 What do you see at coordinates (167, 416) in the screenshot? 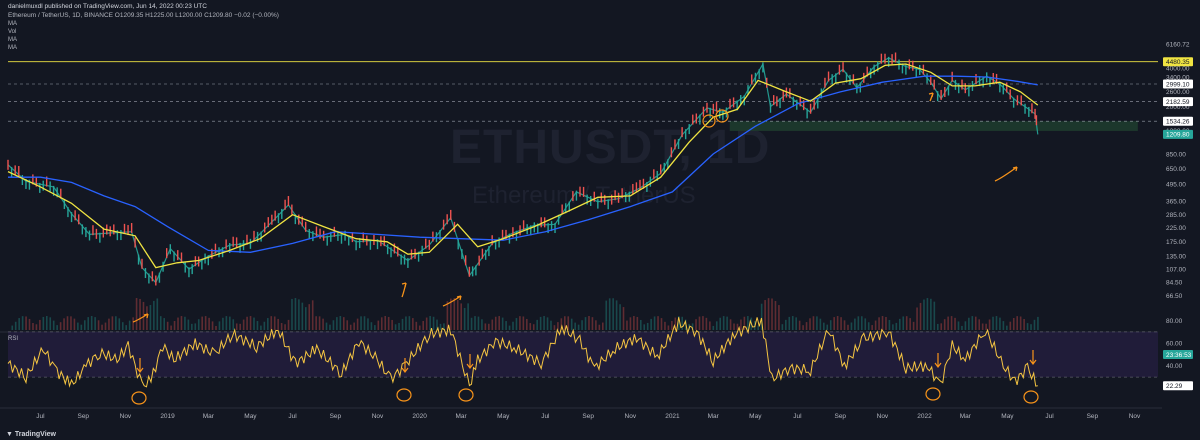
I see `x-tick-label-3: 2019` at bounding box center [167, 416].